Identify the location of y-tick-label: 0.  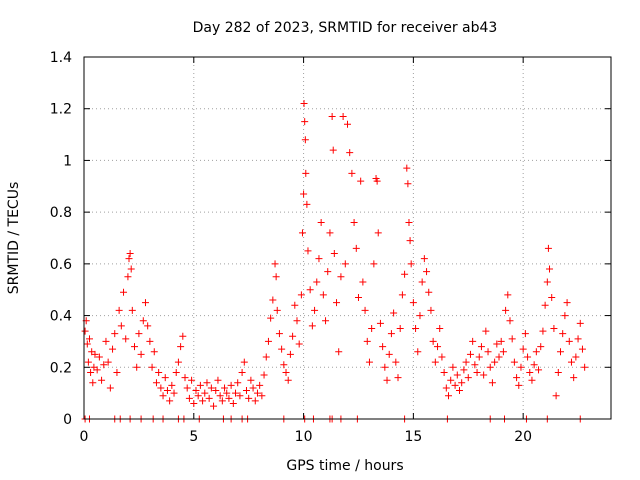
(67, 420).